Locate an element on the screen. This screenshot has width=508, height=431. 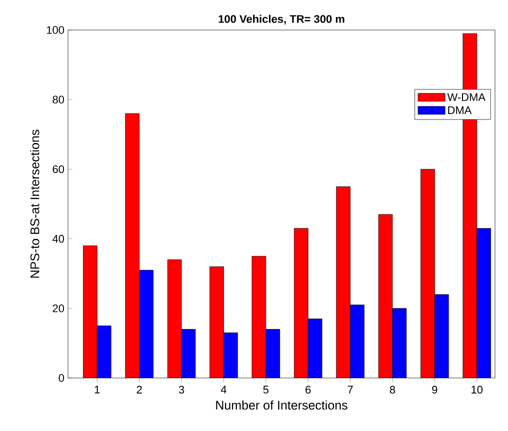
x-tick-label: 6 is located at coordinates (308, 390).